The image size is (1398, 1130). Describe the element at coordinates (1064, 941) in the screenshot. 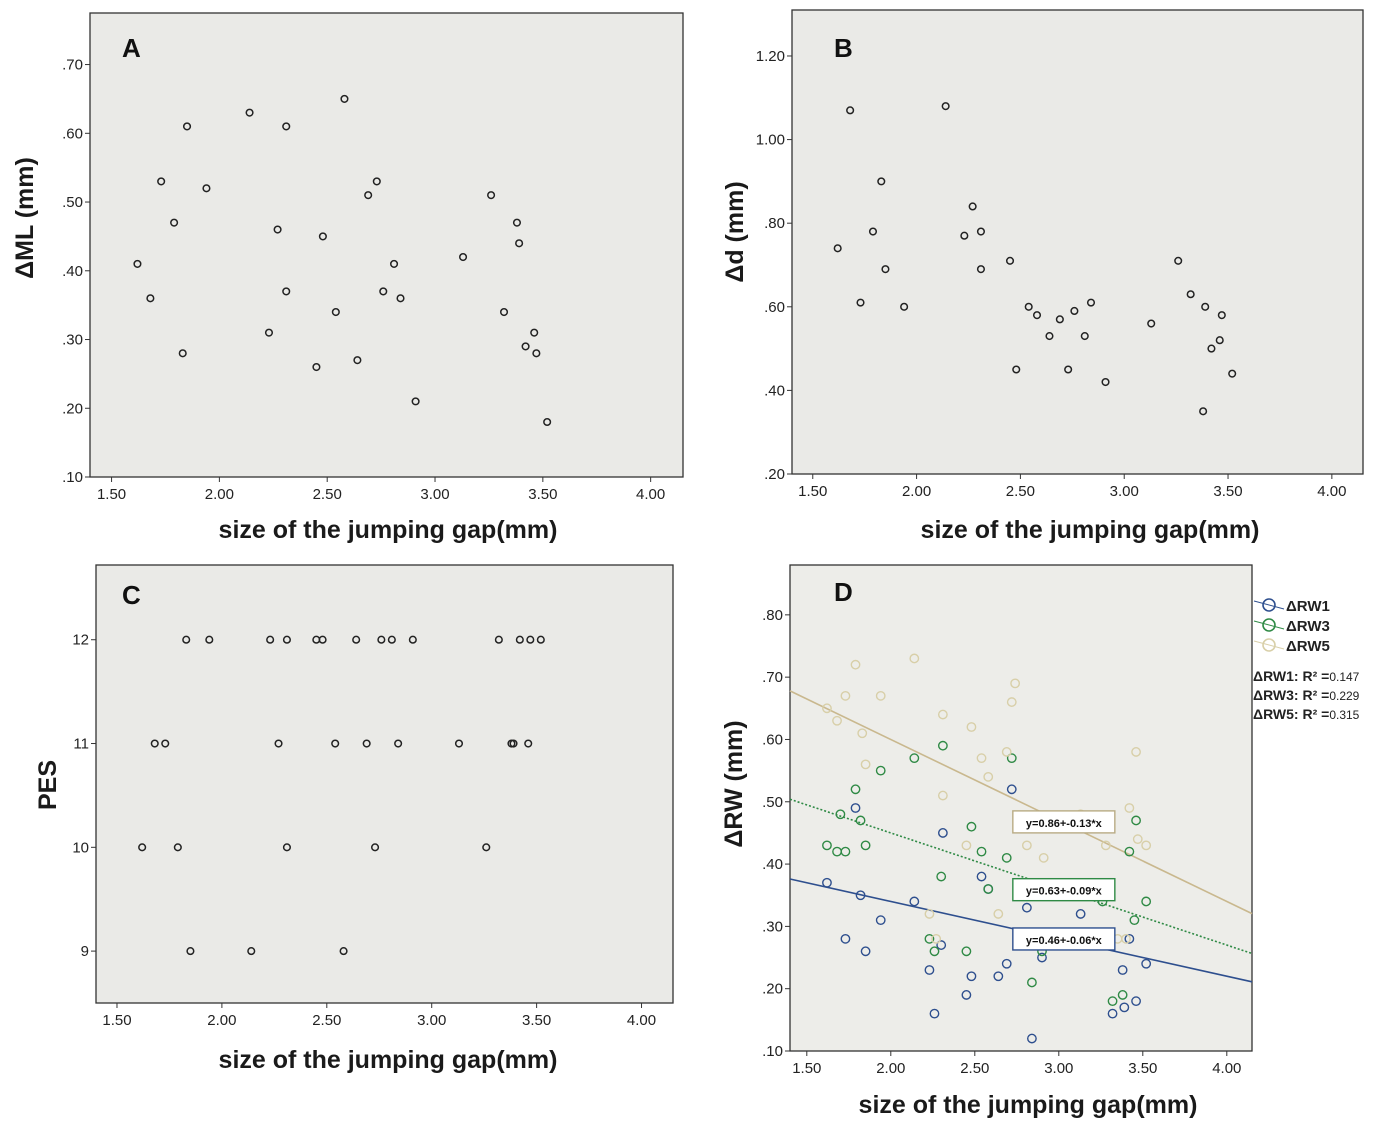

I see `fit-equation-ΔRW1: y=0.46+-0.06*x` at that location.